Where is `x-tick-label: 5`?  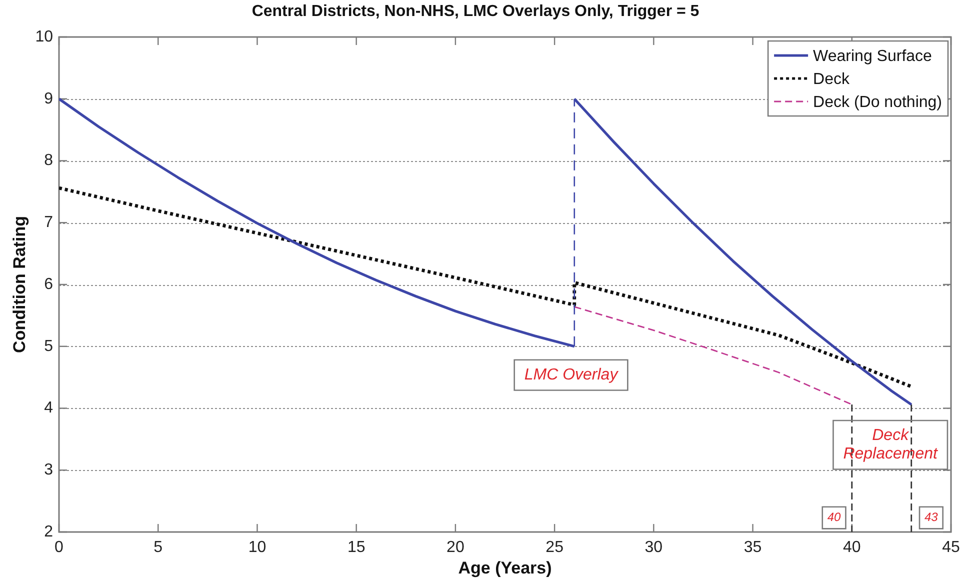 x-tick-label: 5 is located at coordinates (158, 547).